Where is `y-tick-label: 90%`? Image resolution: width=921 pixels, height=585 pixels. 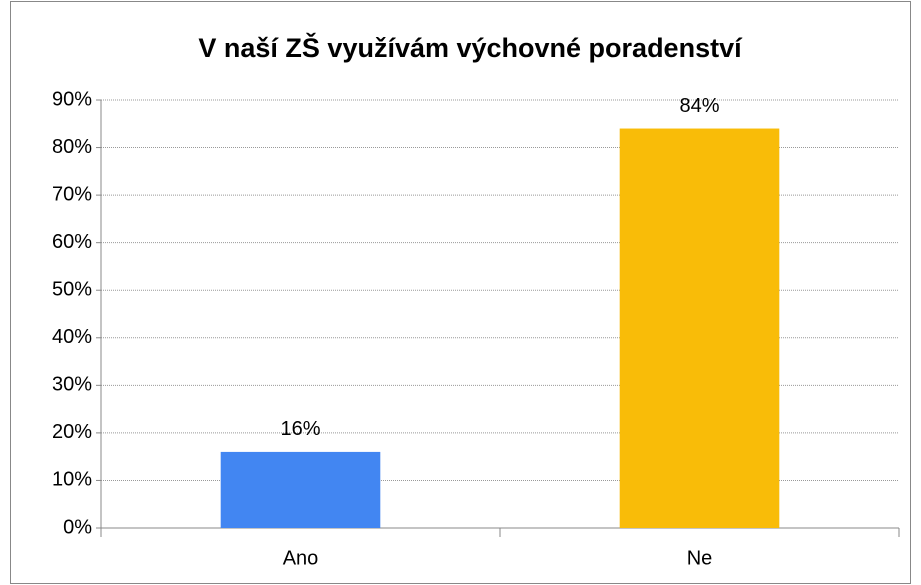
y-tick-label: 90% is located at coordinates (72, 99).